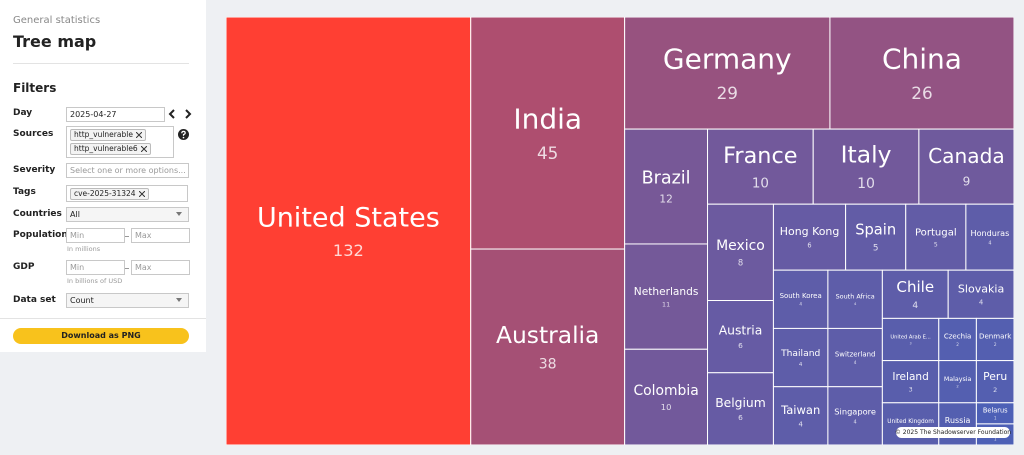 This screenshot has width=1024, height=455. I want to click on tag: cve-2025-31324, so click(109, 194).